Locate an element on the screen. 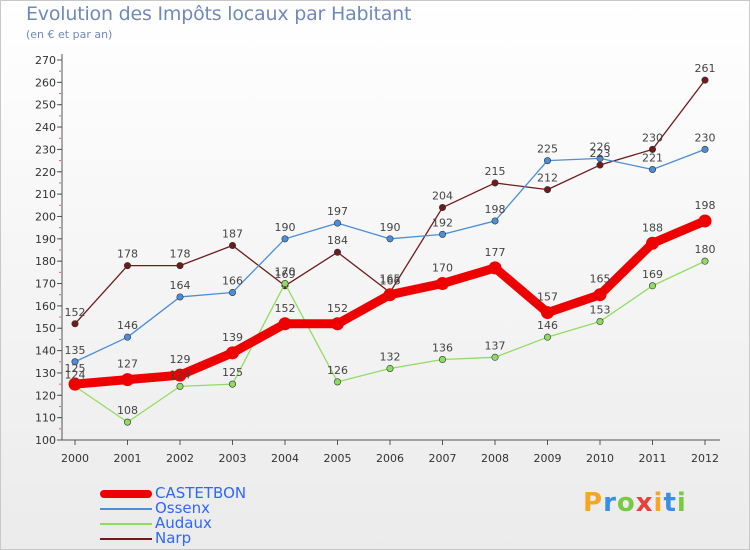 The image size is (750, 550). data-label-castetbon: 129 is located at coordinates (180, 359).